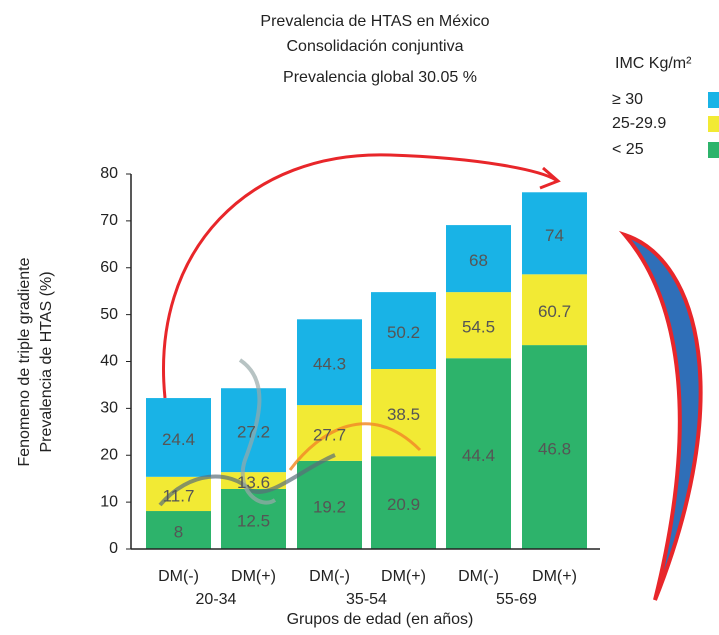 The width and height of the screenshot is (719, 635). I want to click on y-tick-label: 60, so click(109, 267).